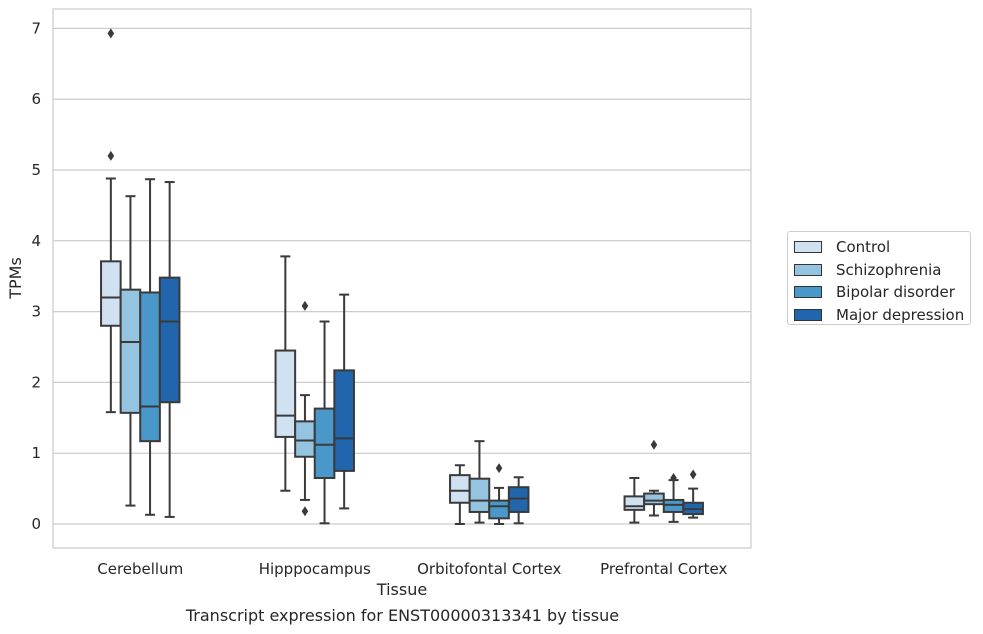  I want to click on y-tick-label: 6, so click(36, 99).